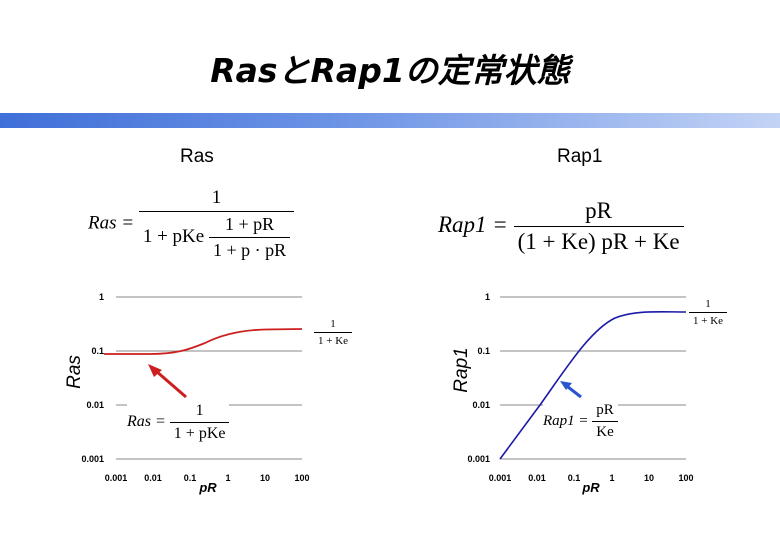  I want to click on ras-xtick-label: 0.01, so click(153, 478).